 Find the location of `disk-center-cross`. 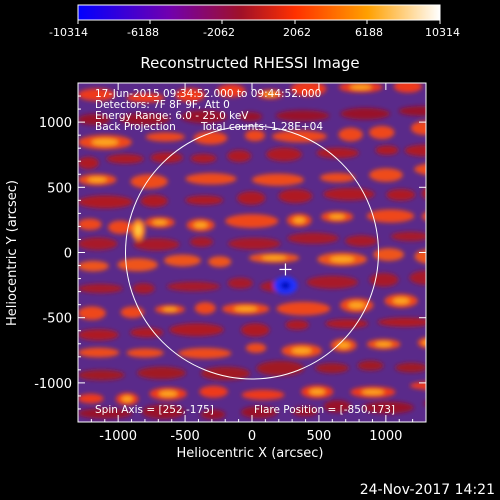

disk-center-cross is located at coordinates (285, 269).